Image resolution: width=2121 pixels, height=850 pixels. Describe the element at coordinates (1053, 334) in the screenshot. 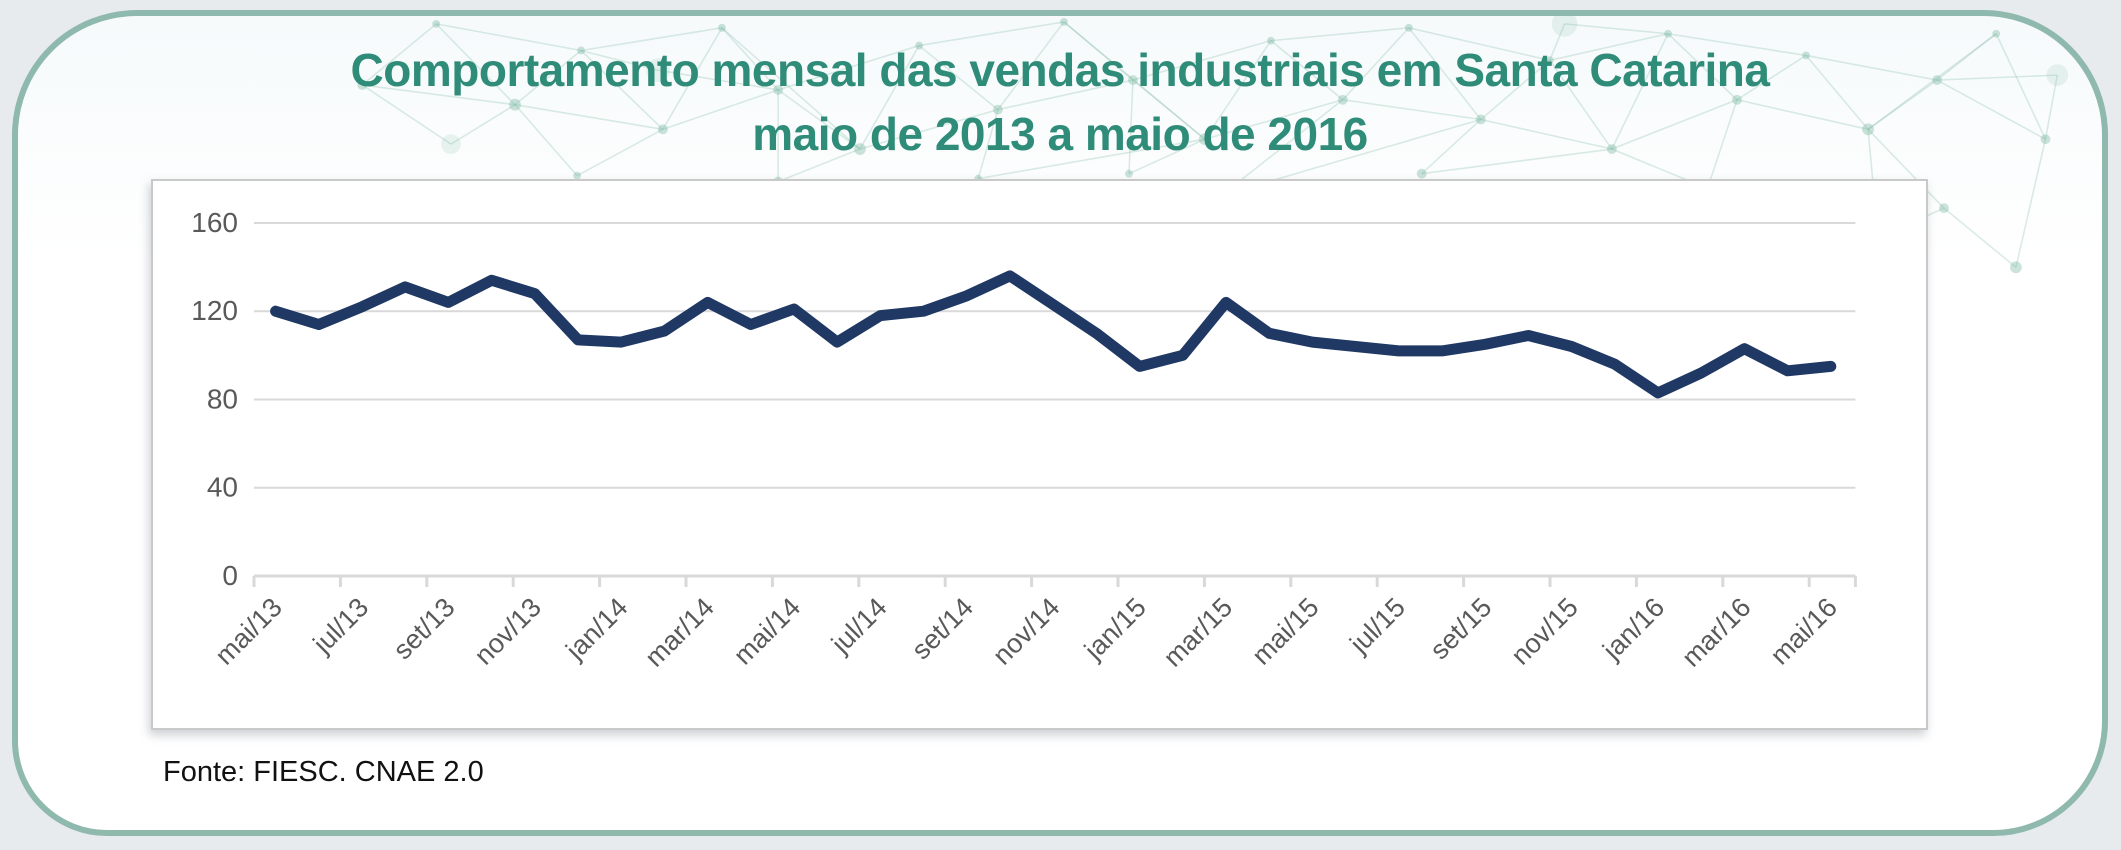

I see `sales-series-line` at that location.